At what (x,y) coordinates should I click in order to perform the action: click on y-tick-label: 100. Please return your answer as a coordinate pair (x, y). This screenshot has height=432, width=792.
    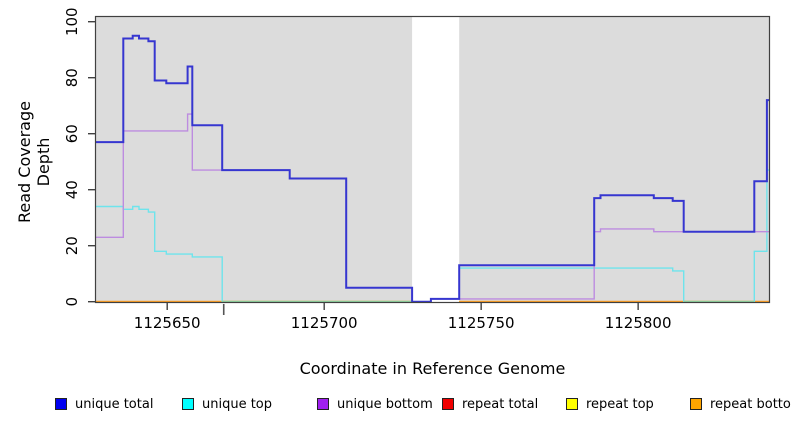
    Looking at the image, I should click on (72, 21).